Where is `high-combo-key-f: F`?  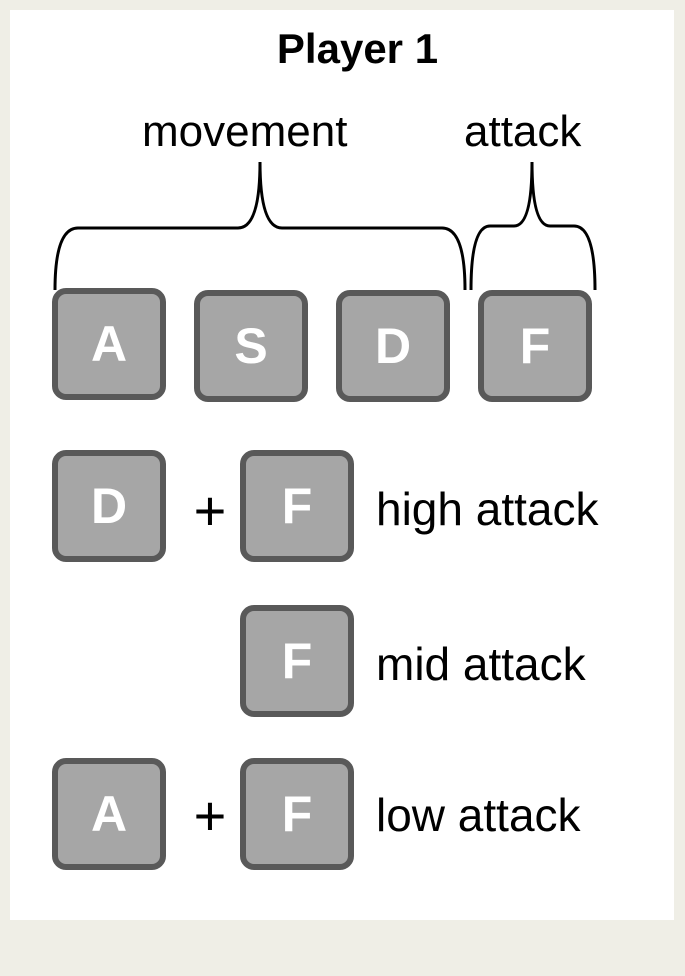 high-combo-key-f: F is located at coordinates (297, 506).